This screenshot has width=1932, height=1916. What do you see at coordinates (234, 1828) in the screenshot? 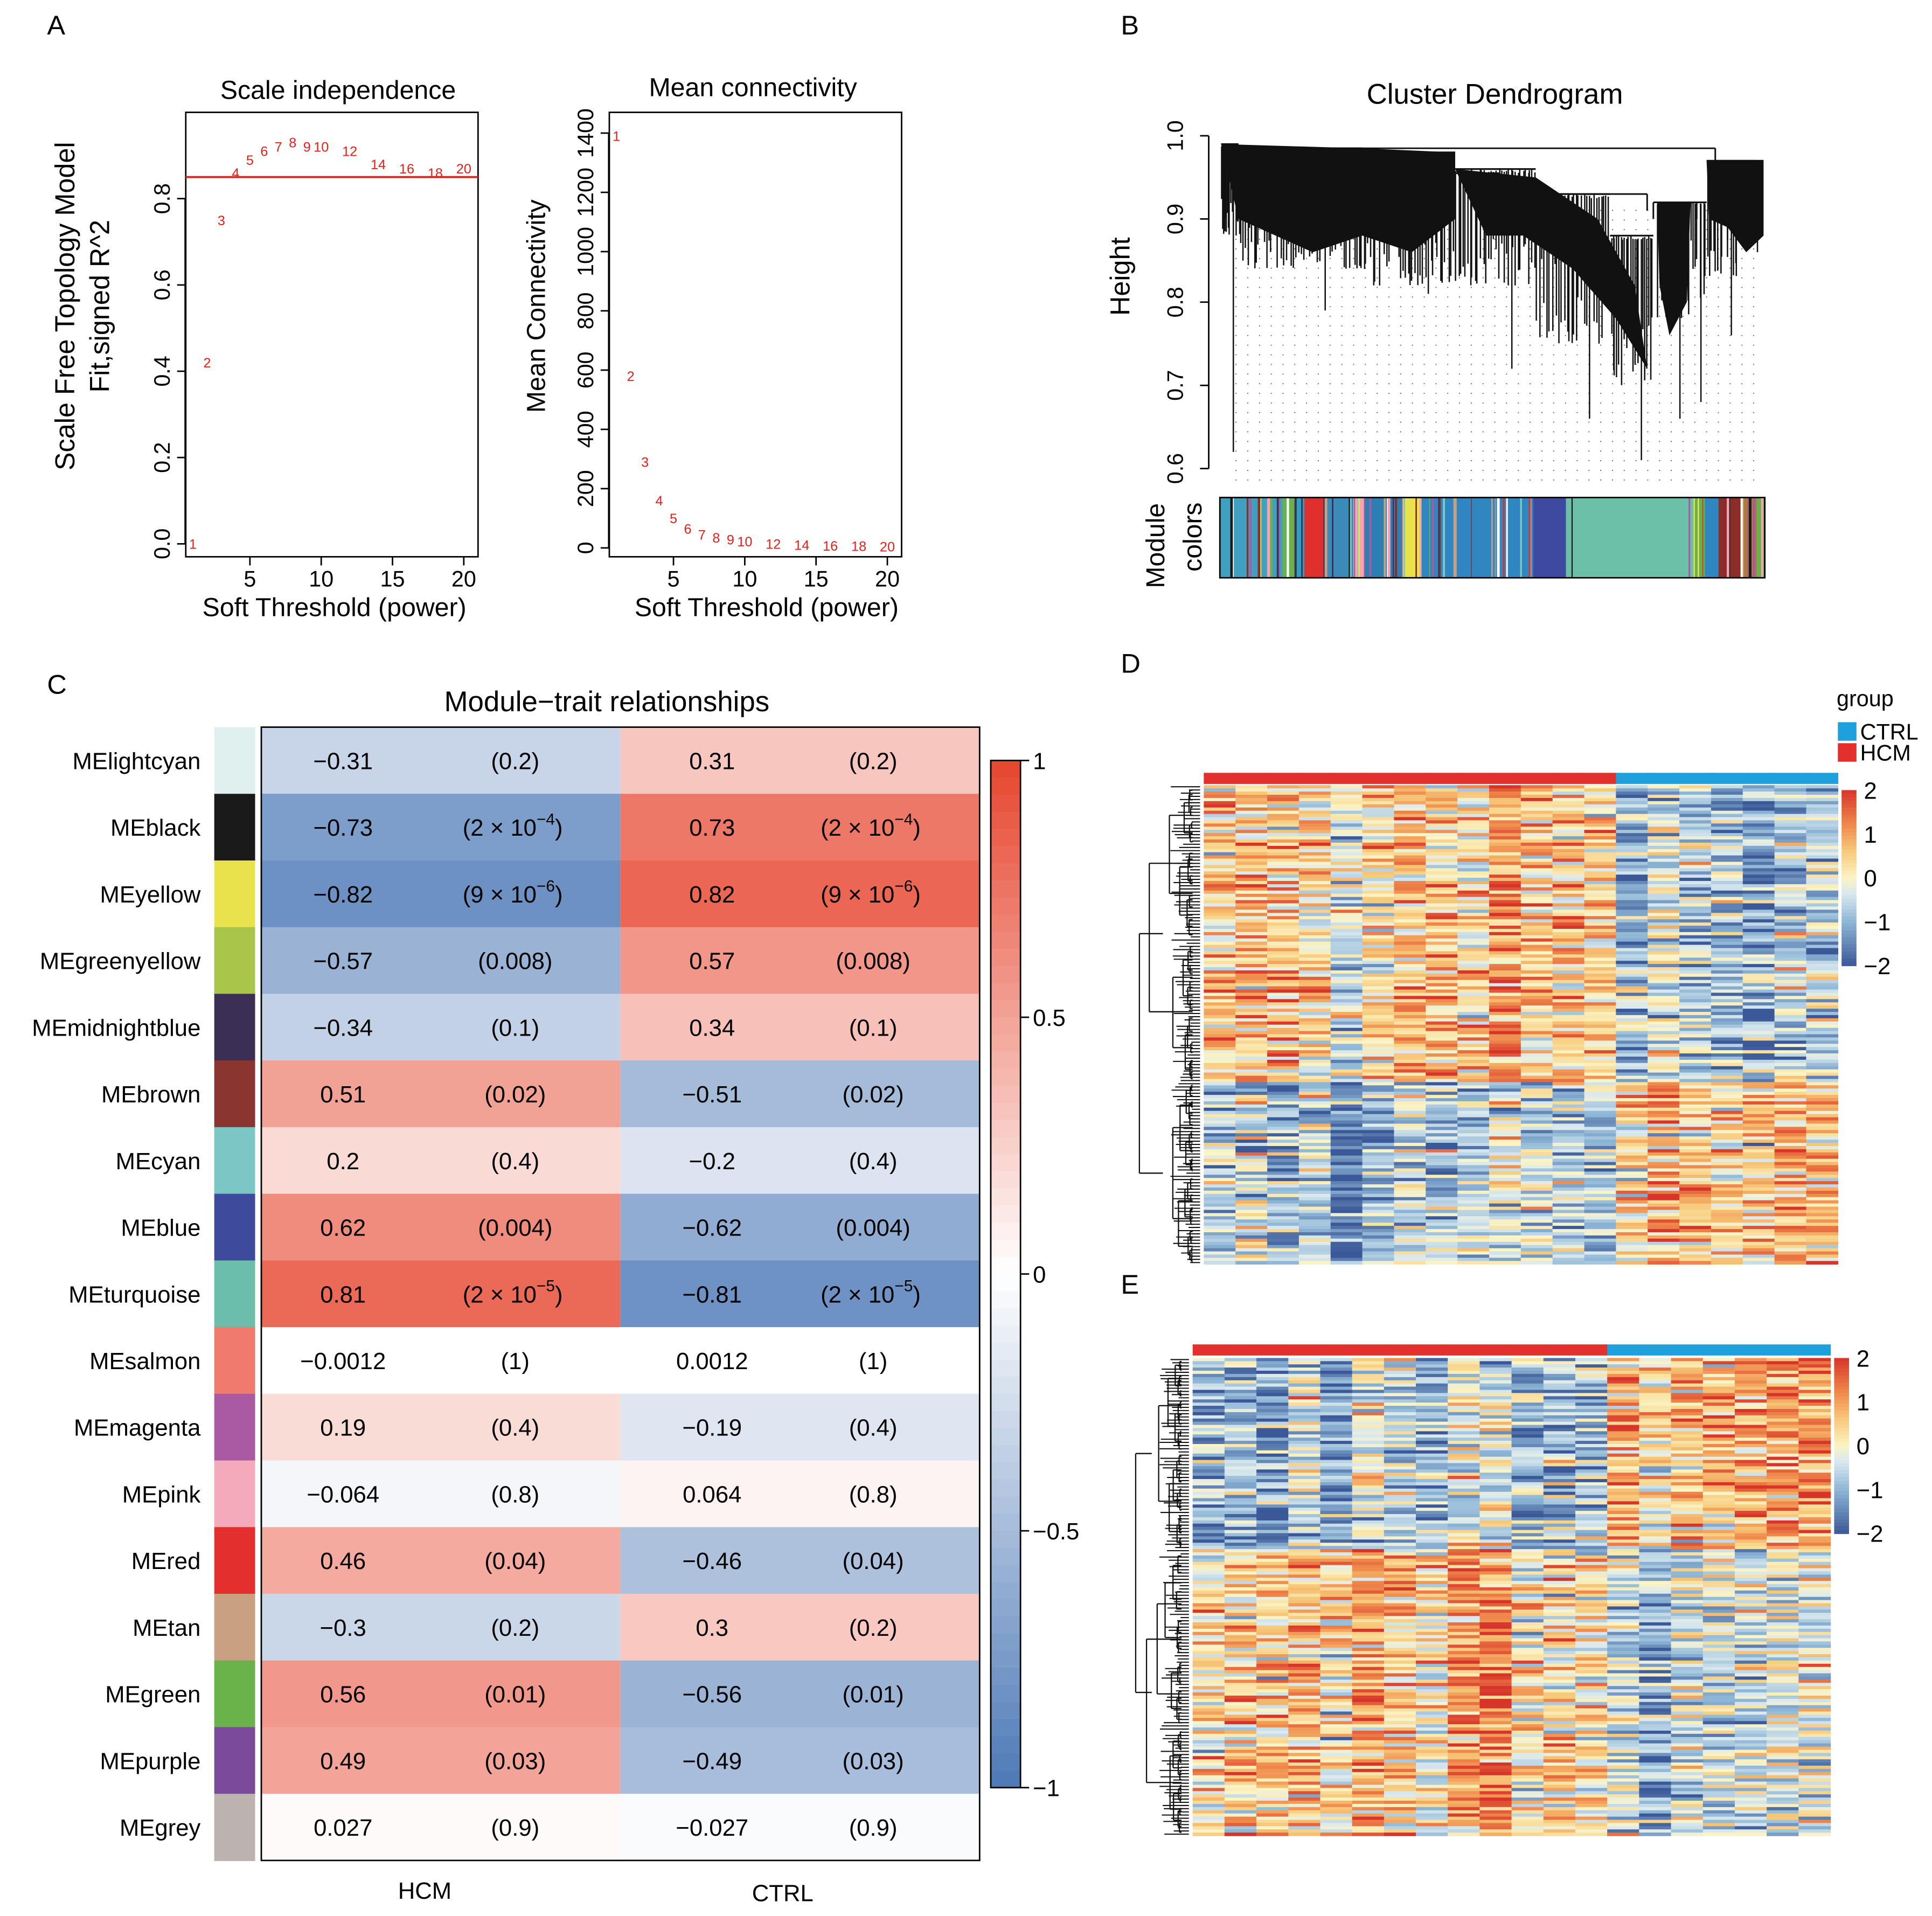
I see `module-swatch` at bounding box center [234, 1828].